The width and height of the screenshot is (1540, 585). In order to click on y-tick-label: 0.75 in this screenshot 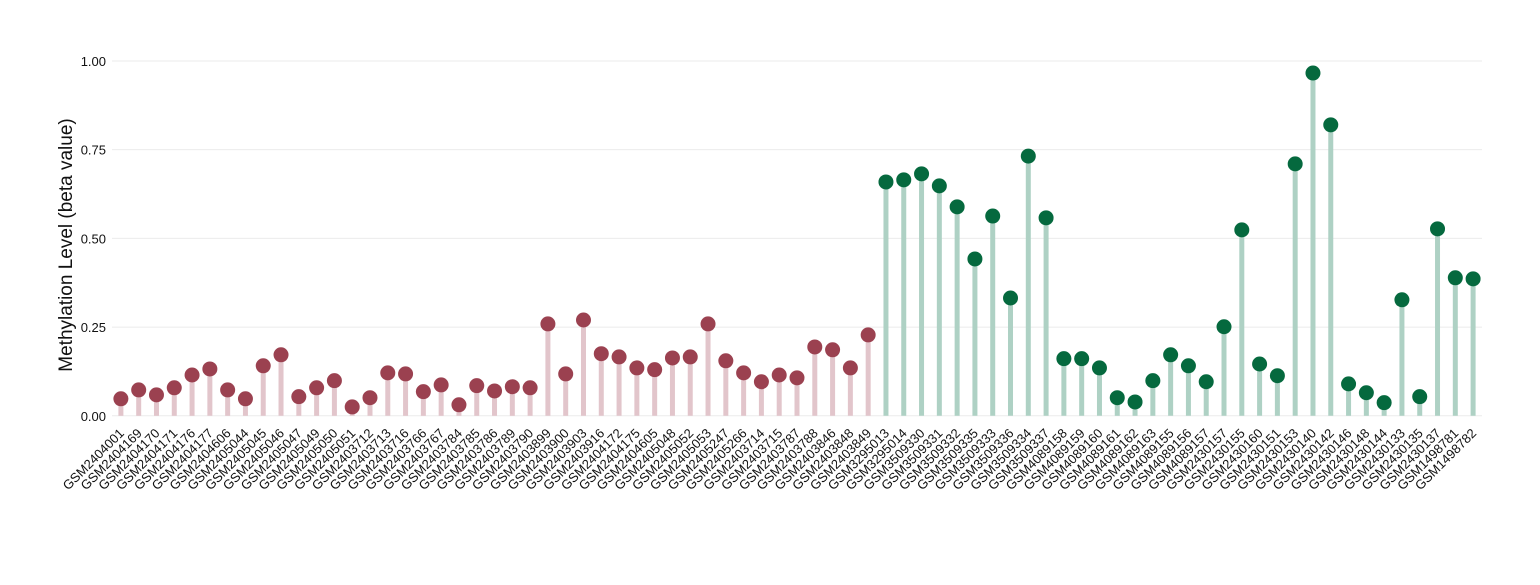, I will do `click(93, 150)`.